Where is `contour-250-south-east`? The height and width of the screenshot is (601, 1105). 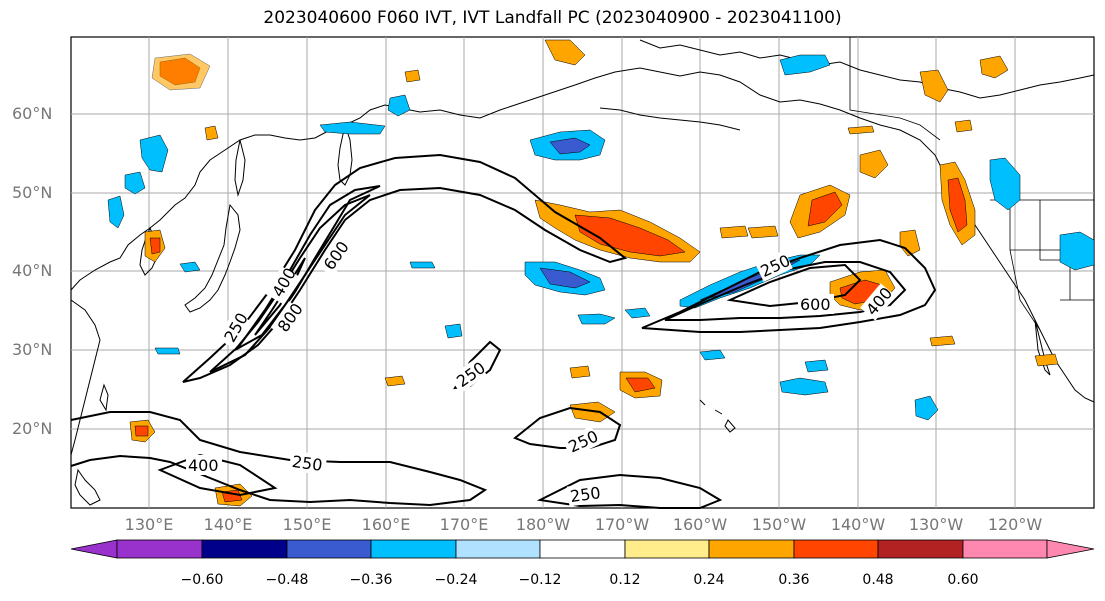
contour-250-south-east is located at coordinates (629, 491).